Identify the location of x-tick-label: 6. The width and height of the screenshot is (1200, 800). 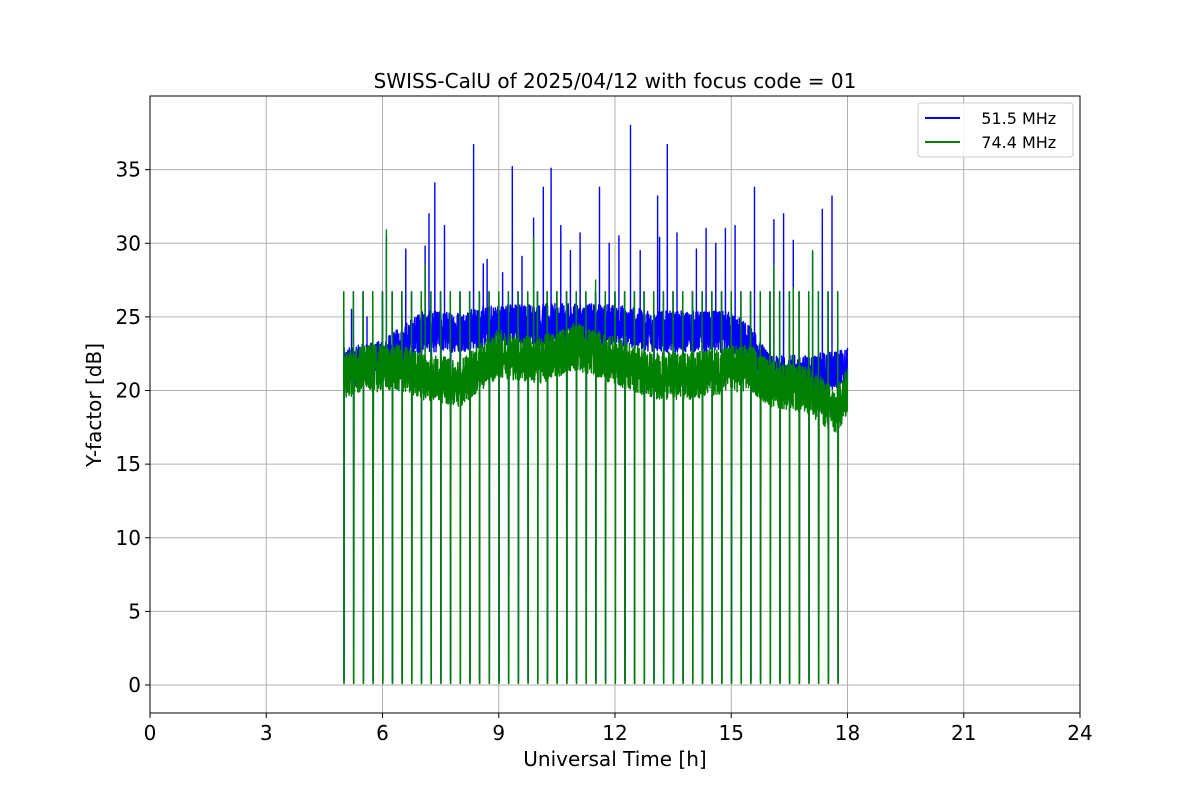
(382, 733).